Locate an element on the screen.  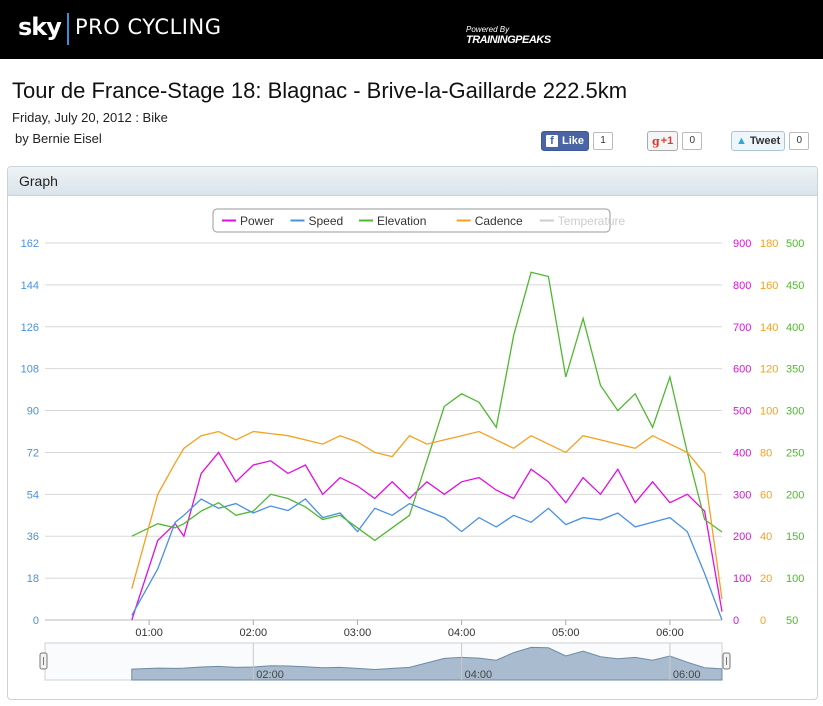
power-axis-tick: 100 is located at coordinates (742, 579).